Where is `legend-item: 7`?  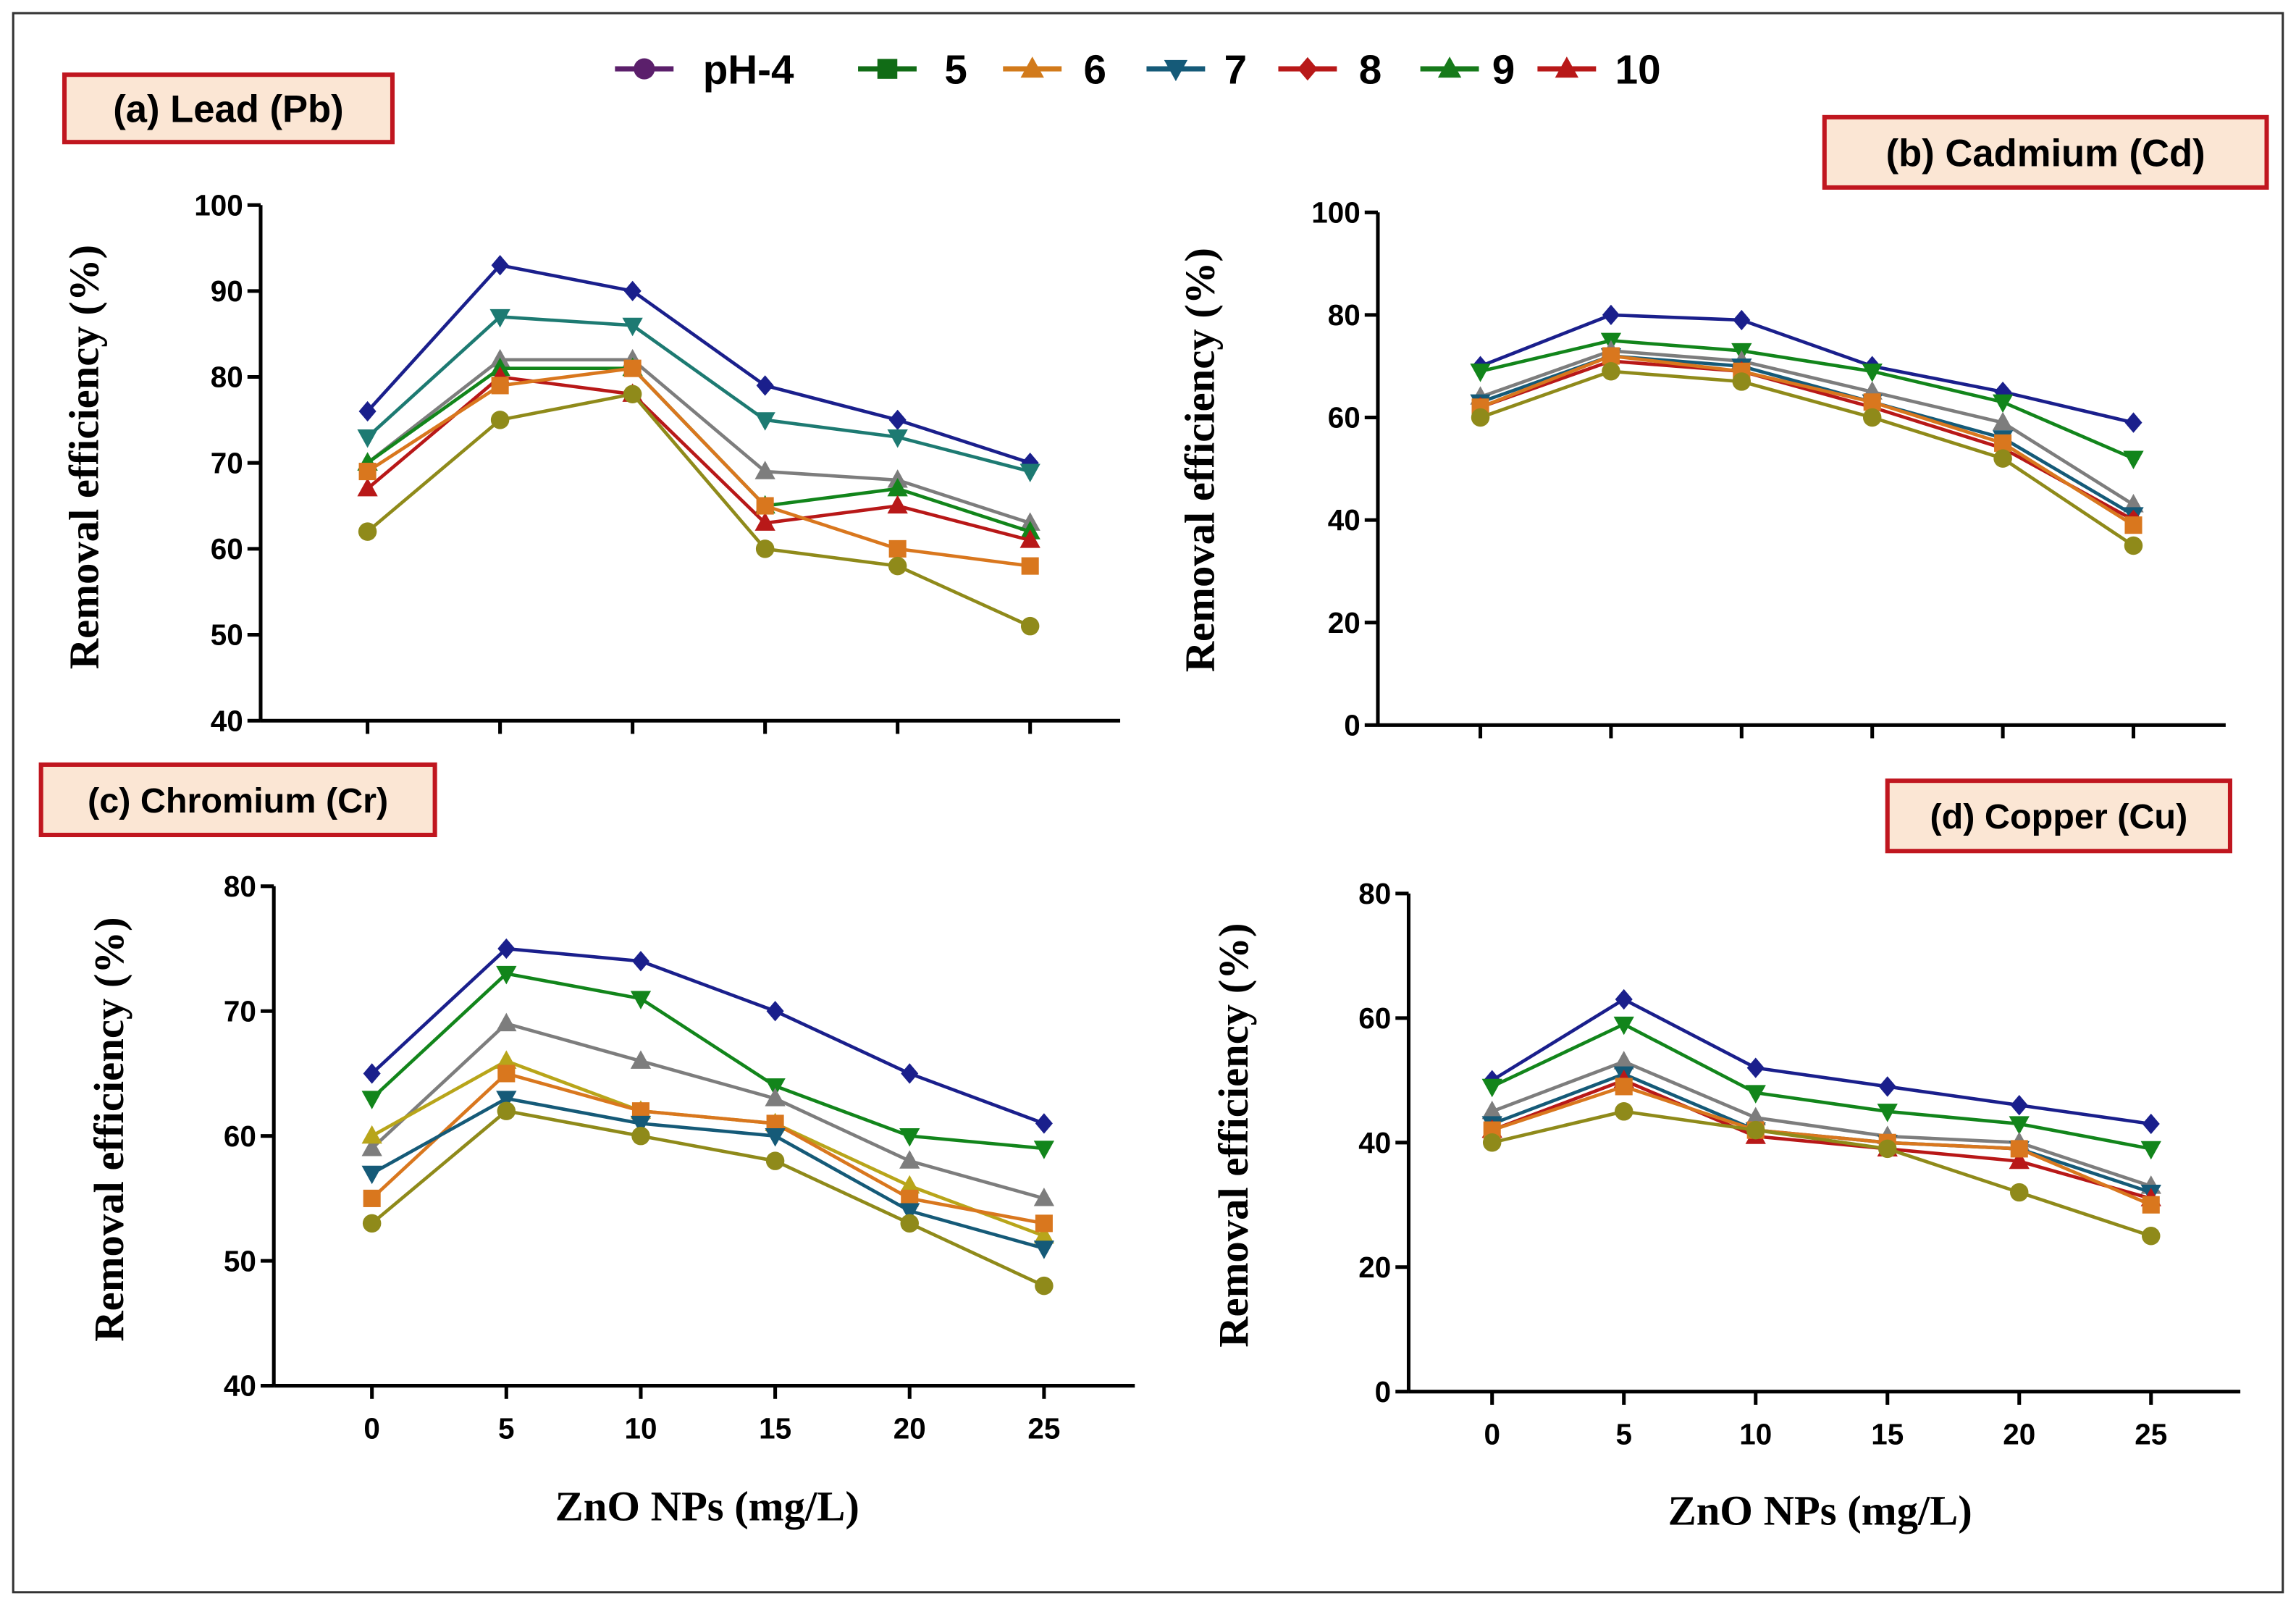 legend-item: 7 is located at coordinates (1196, 70).